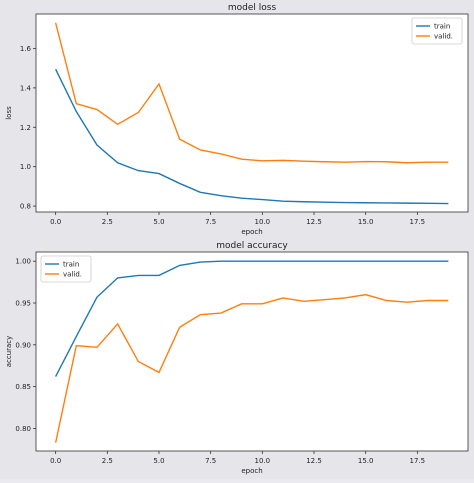  What do you see at coordinates (9, 113) in the screenshot?
I see `y-axis-label: loss` at bounding box center [9, 113].